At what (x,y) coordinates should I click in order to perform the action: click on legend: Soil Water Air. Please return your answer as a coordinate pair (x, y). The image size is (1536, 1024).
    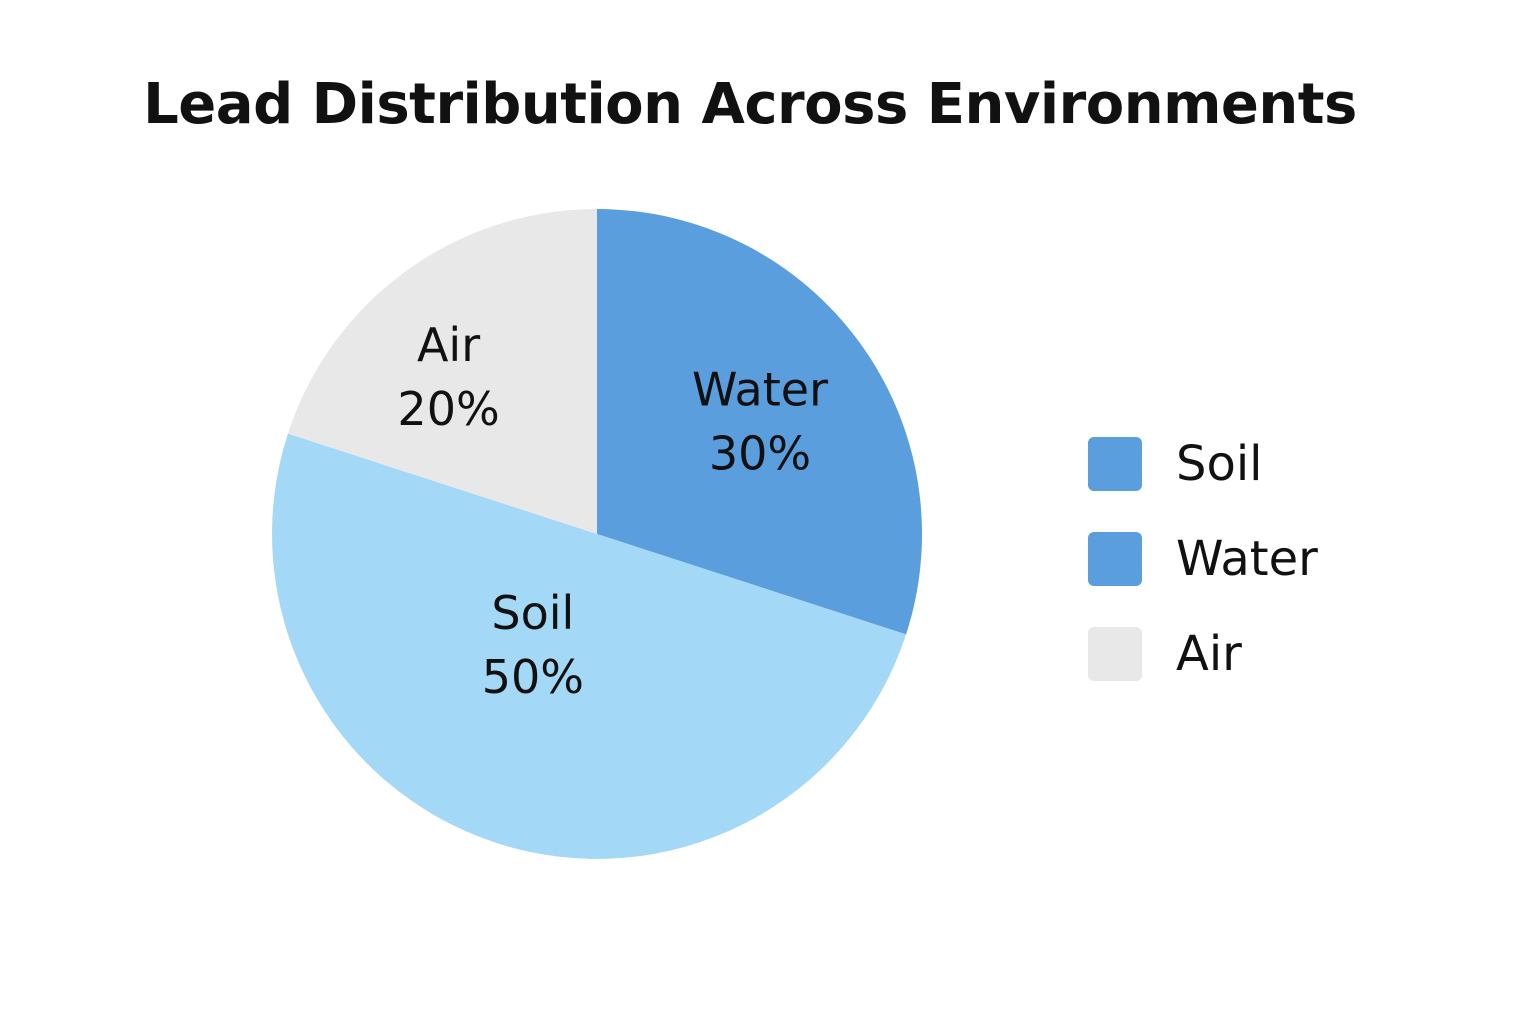
    Looking at the image, I should click on (1203, 578).